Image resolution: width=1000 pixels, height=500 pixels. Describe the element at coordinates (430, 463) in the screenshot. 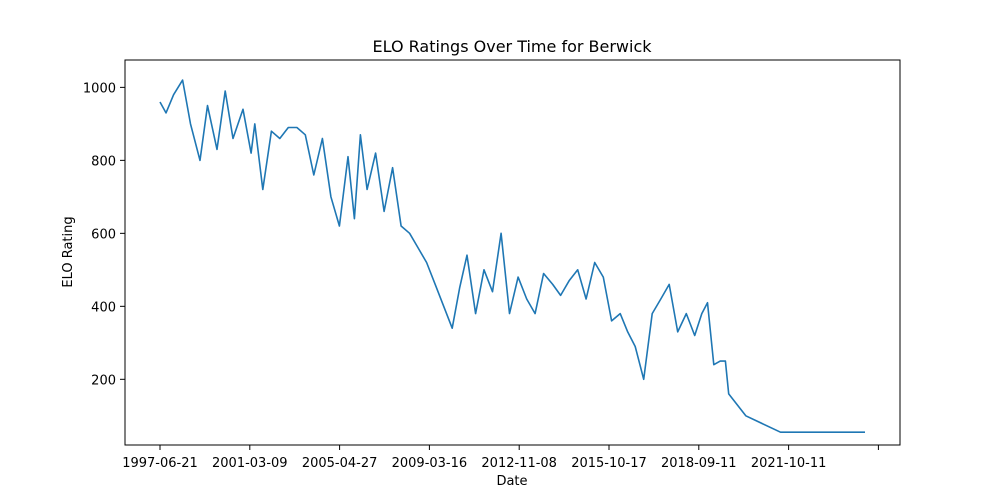

I see `x-tick-label: 2009-03-16` at that location.